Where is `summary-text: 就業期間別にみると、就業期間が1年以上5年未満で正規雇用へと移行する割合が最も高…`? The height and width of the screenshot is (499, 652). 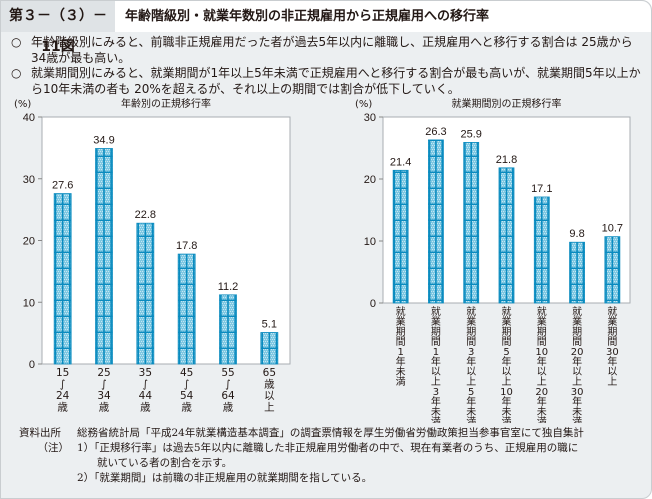
summary-text: 就業期間別にみると、就業期間が1年以上5年未満で正規雇用へと移行する割合が最も高… is located at coordinates (336, 81).